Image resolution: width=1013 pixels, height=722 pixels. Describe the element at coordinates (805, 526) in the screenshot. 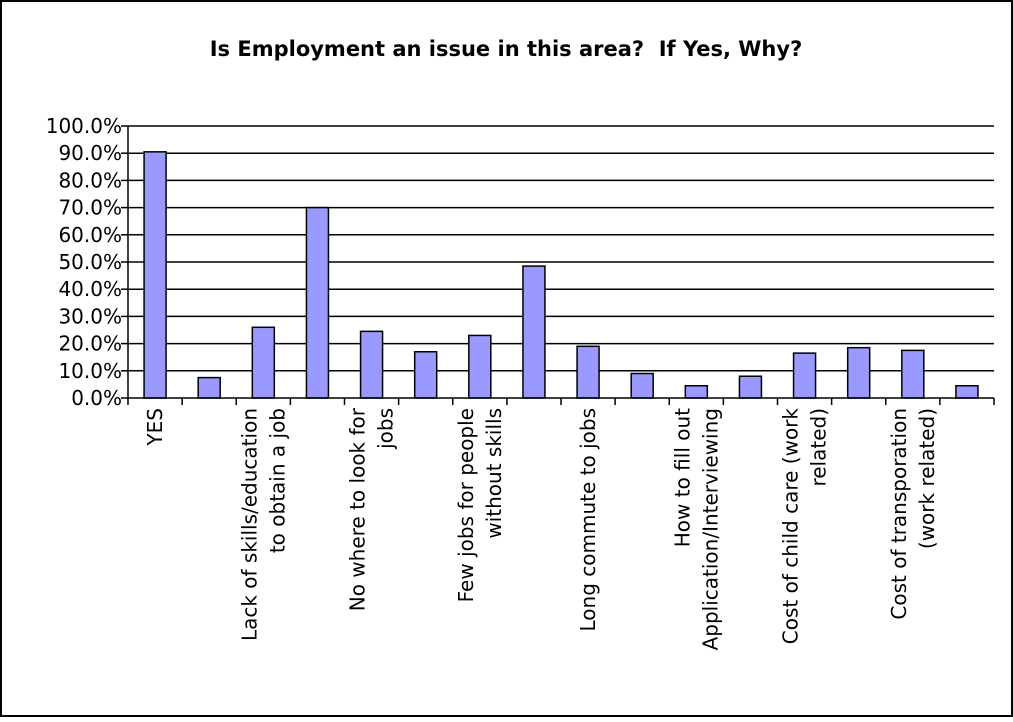

I see `x-category-label: Cost of child care (work related)` at that location.